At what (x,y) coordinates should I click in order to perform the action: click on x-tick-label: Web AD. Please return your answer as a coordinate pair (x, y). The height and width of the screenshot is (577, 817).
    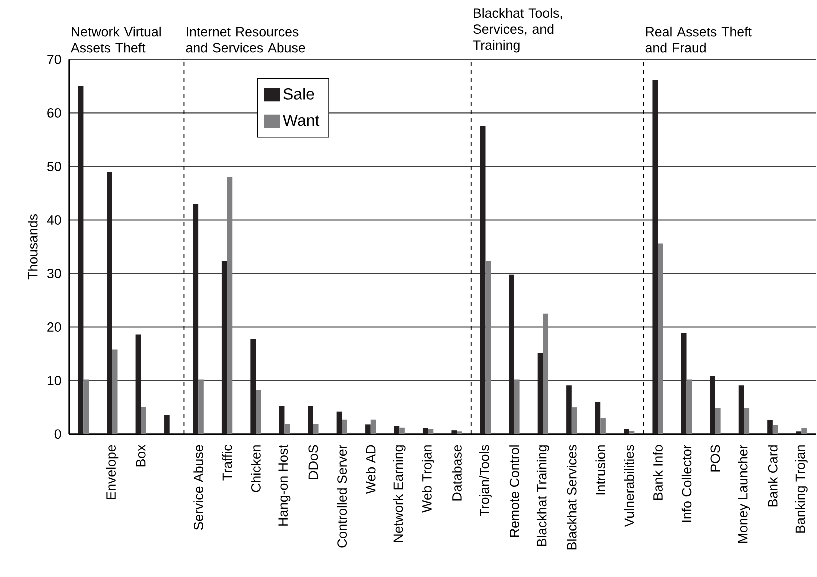
    Looking at the image, I should click on (371, 469).